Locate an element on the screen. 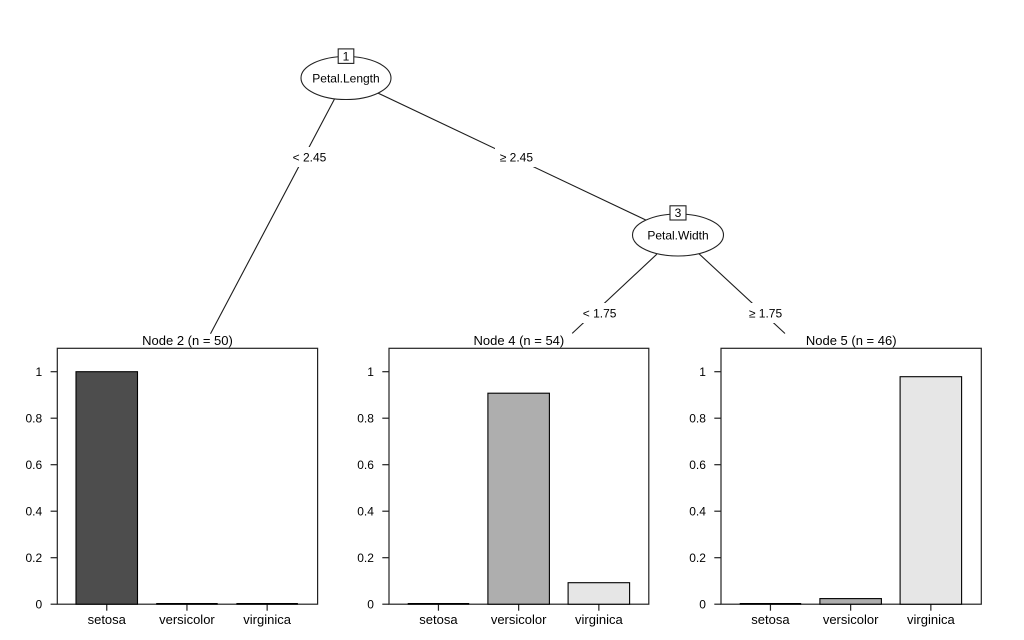 The height and width of the screenshot is (640, 1024). svg-text: ≥ 1.75 is located at coordinates (766, 313).